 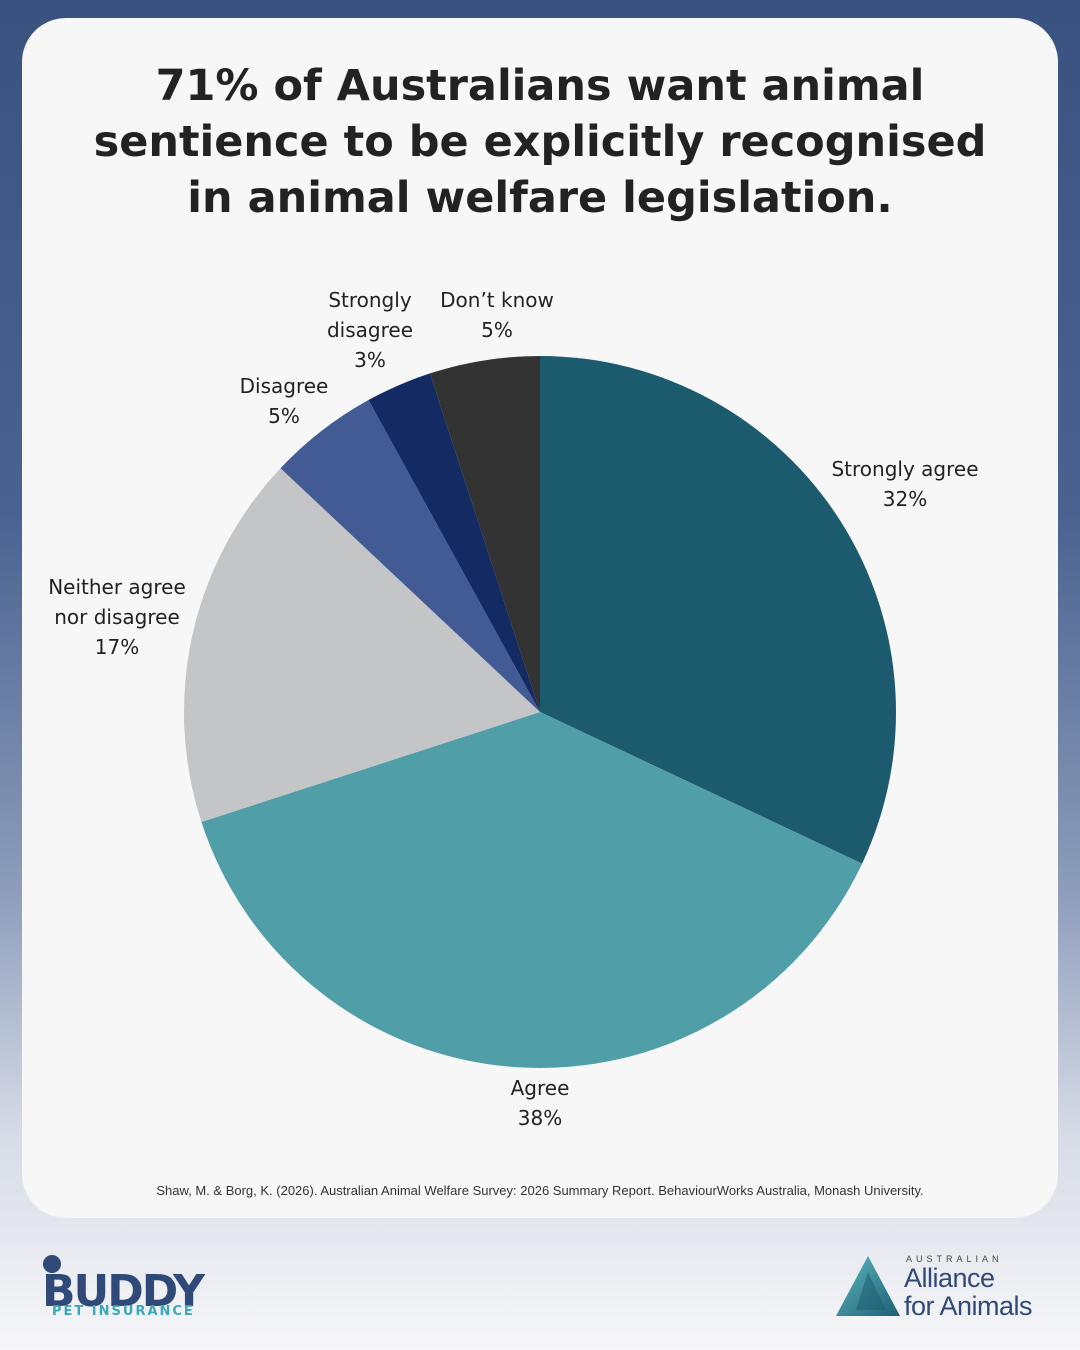 What do you see at coordinates (868, 1286) in the screenshot?
I see `triangle-a-icon` at bounding box center [868, 1286].